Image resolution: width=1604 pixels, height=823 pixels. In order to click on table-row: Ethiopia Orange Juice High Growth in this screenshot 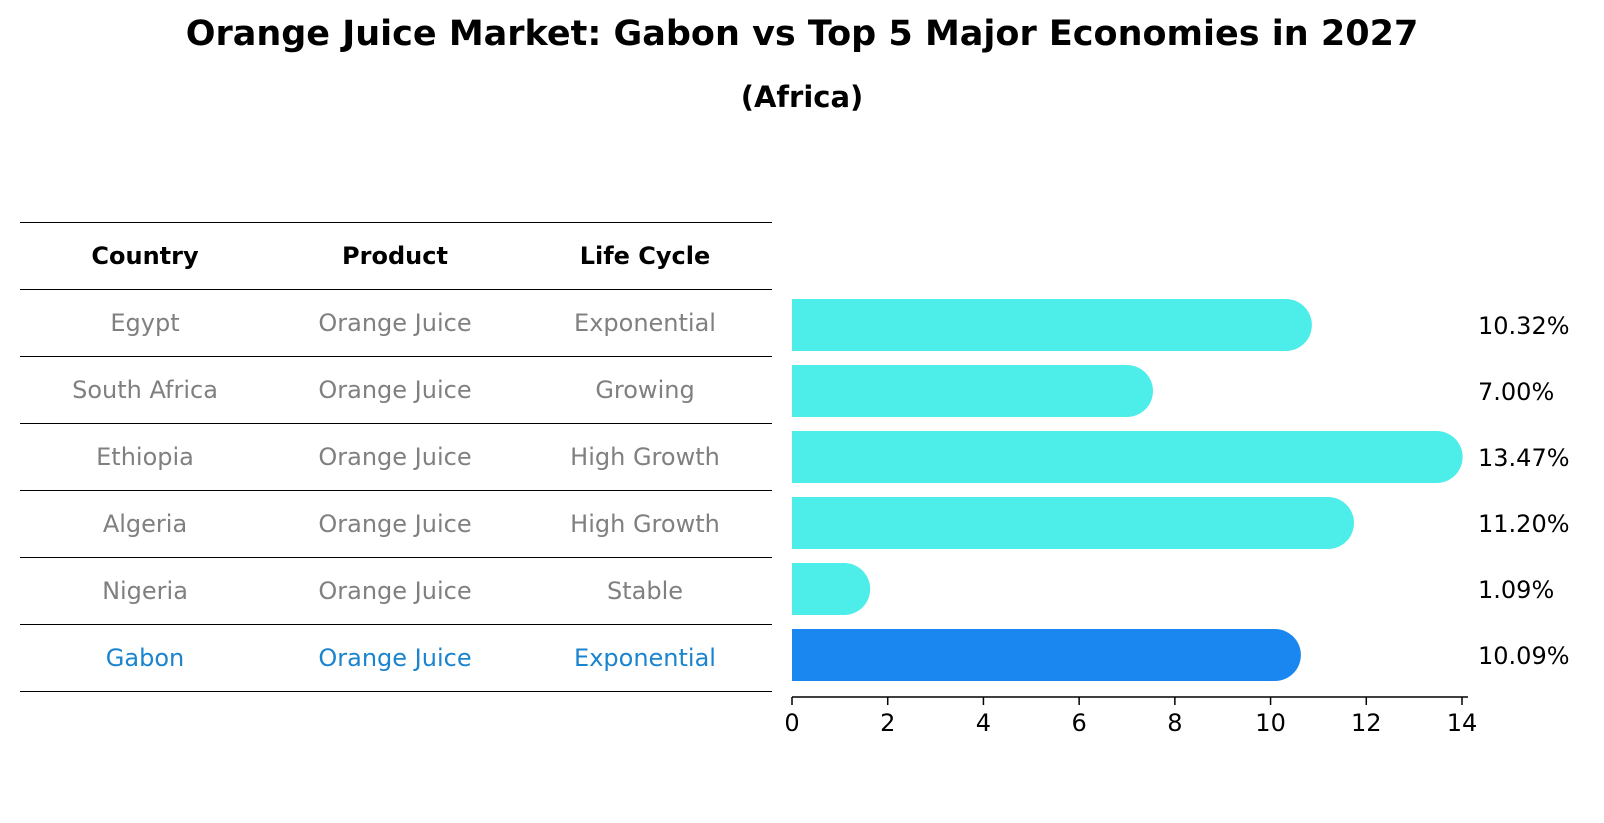, I will do `click(396, 456)`.